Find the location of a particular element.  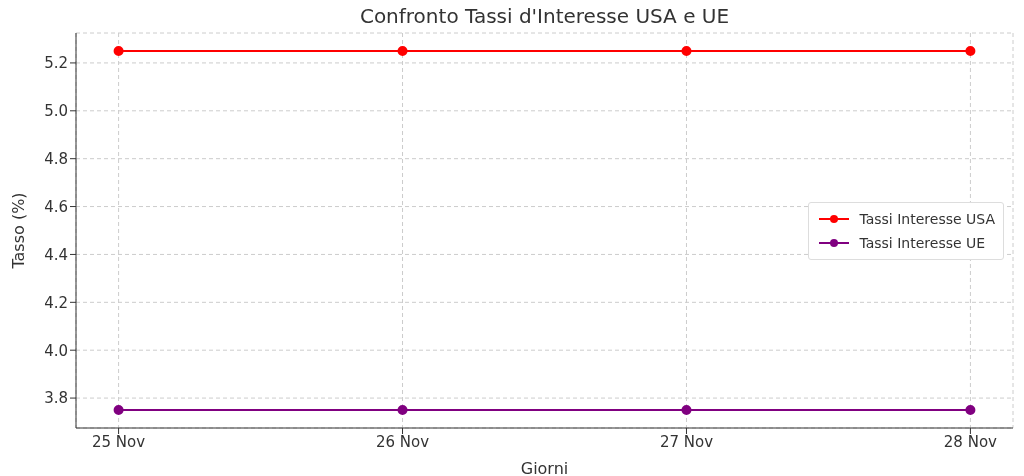

y-tick-label: 5.0 is located at coordinates (56, 111).